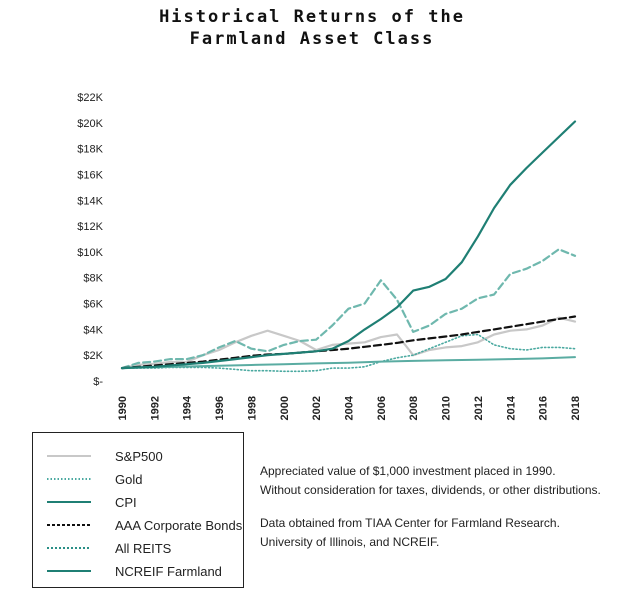 This screenshot has width=624, height=599. I want to click on legend-label-ncreif-farmland: NCREIF Farmland, so click(168, 571).